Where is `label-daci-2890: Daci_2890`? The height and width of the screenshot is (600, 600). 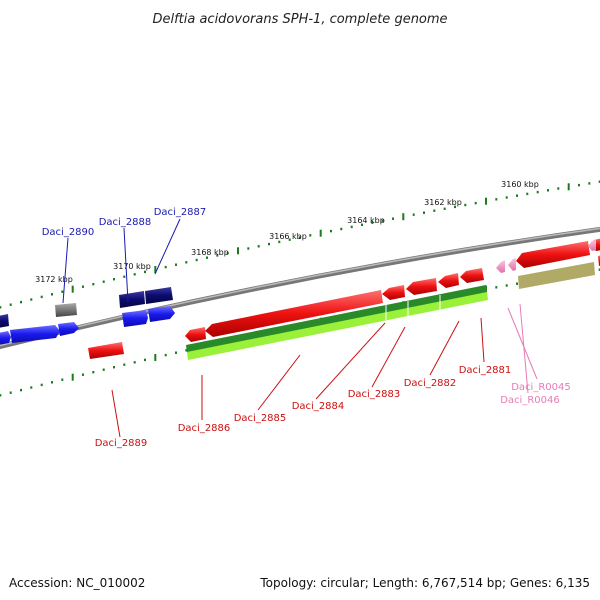 label-daci-2890: Daci_2890 is located at coordinates (68, 232).